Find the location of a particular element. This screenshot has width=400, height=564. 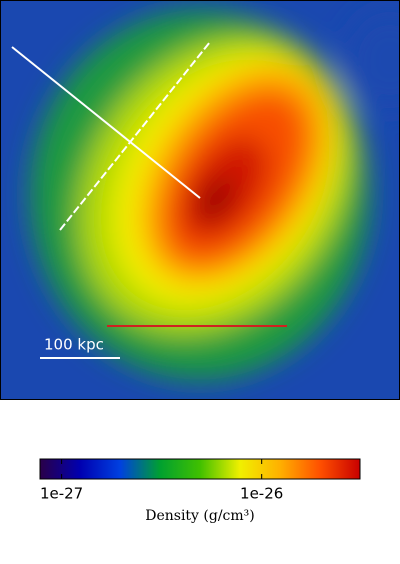

colorbar-tick-label: 1e-27 is located at coordinates (61, 494).